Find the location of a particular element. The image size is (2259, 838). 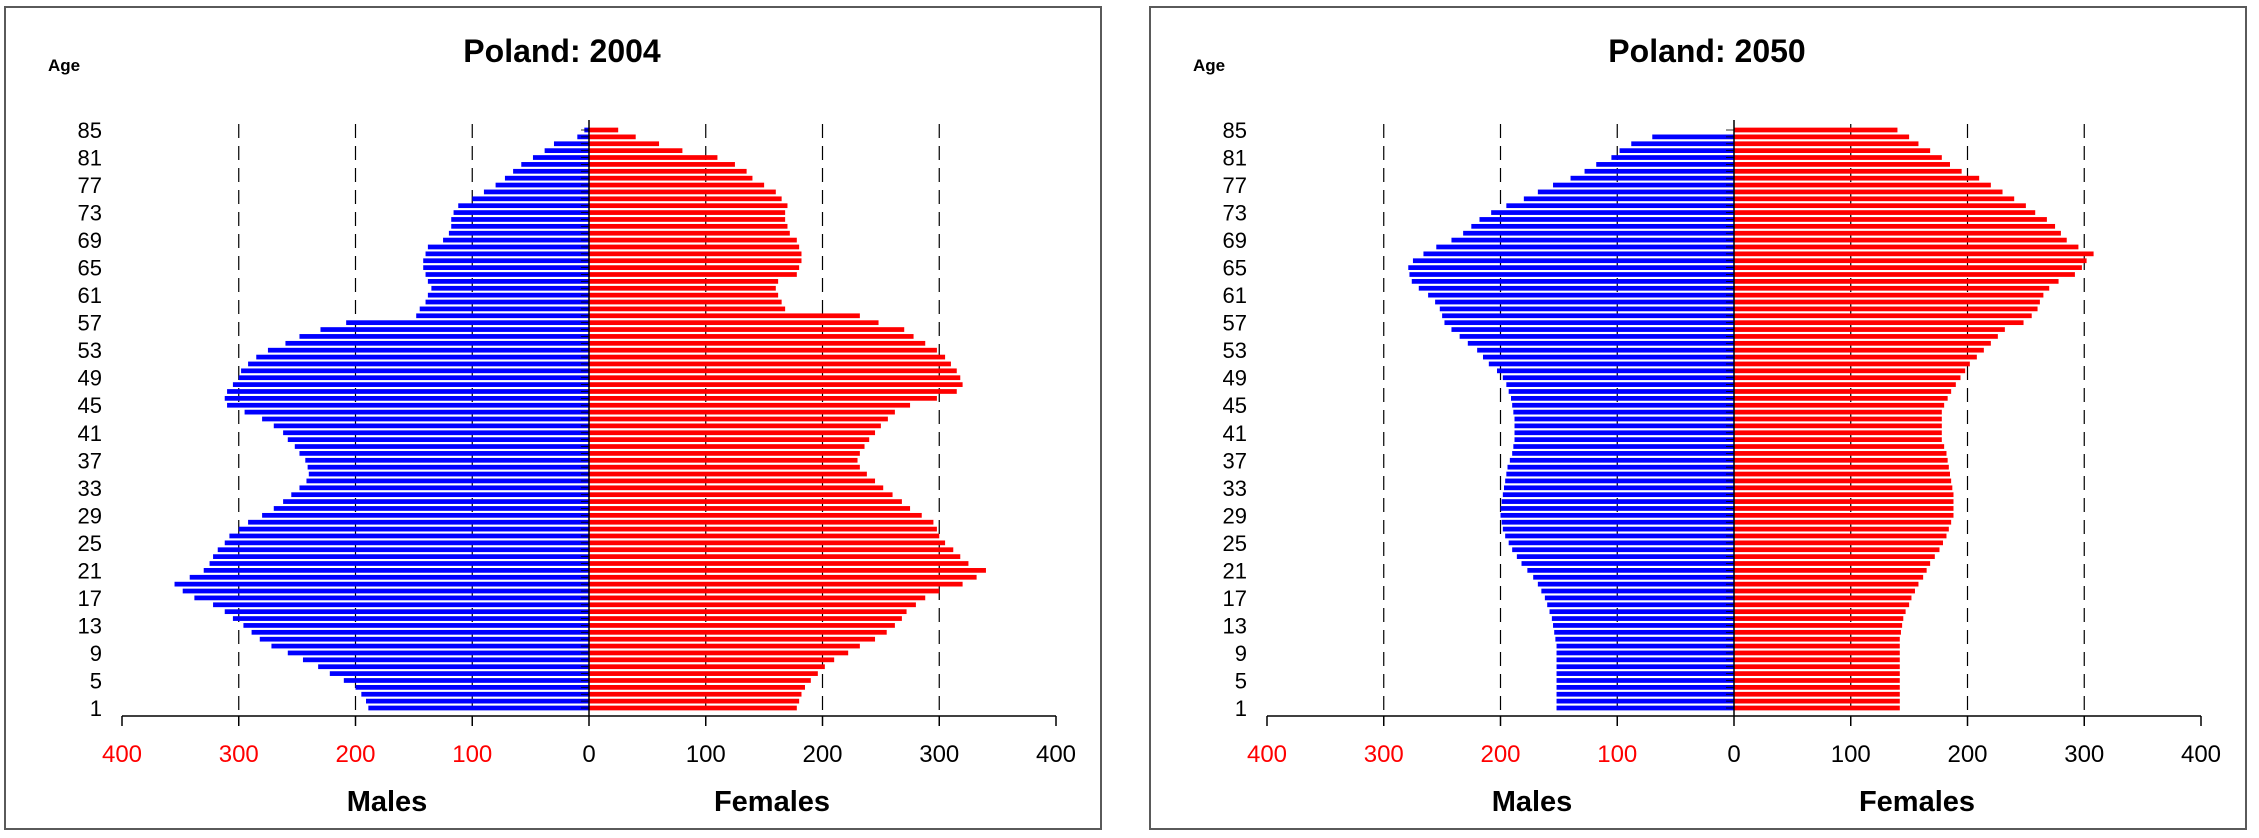

y-tick-label: 85 is located at coordinates (90, 130).